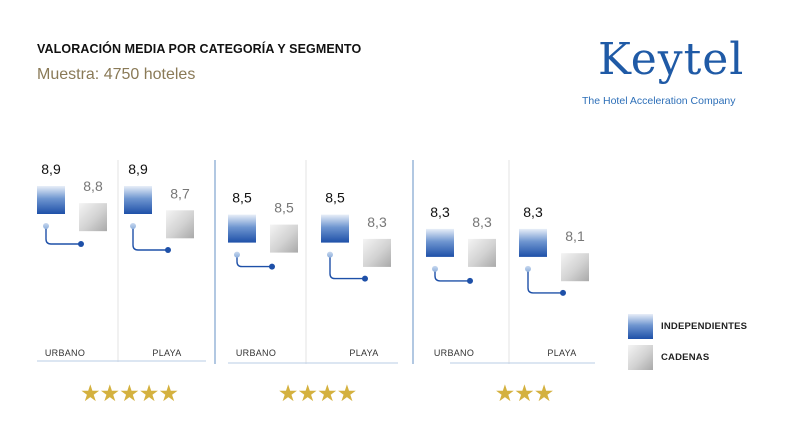 Image resolution: width=786 pixels, height=432 pixels. I want to click on data-label-cadenas: 8,8, so click(93, 186).